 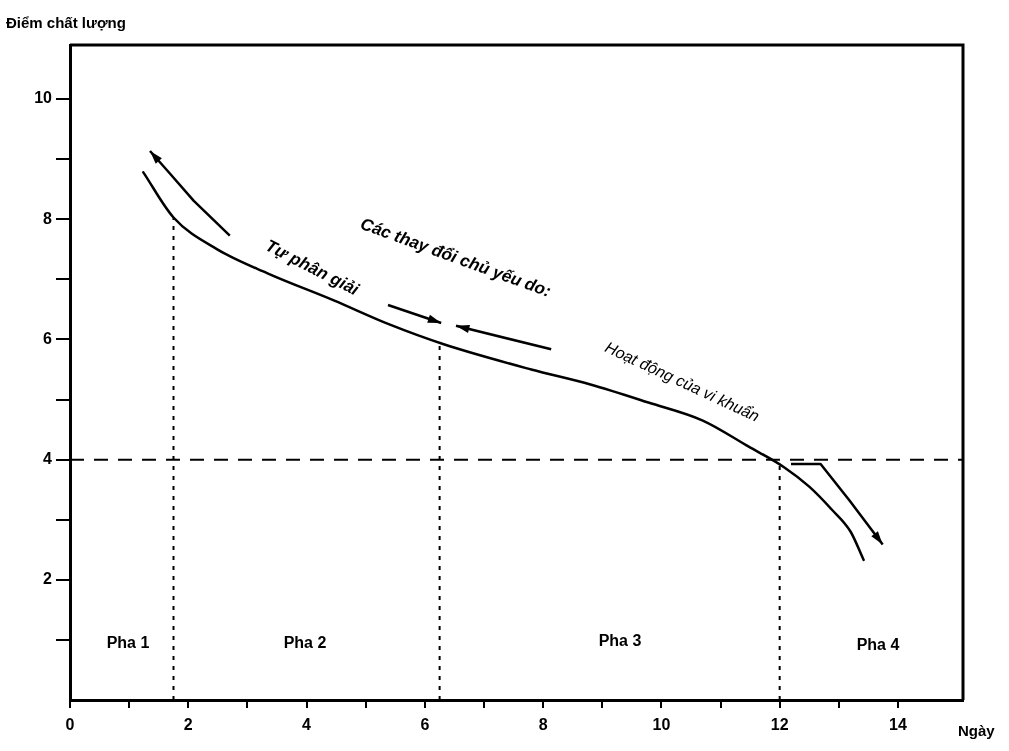 I want to click on y-tick-label: 10, so click(x=43, y=98).